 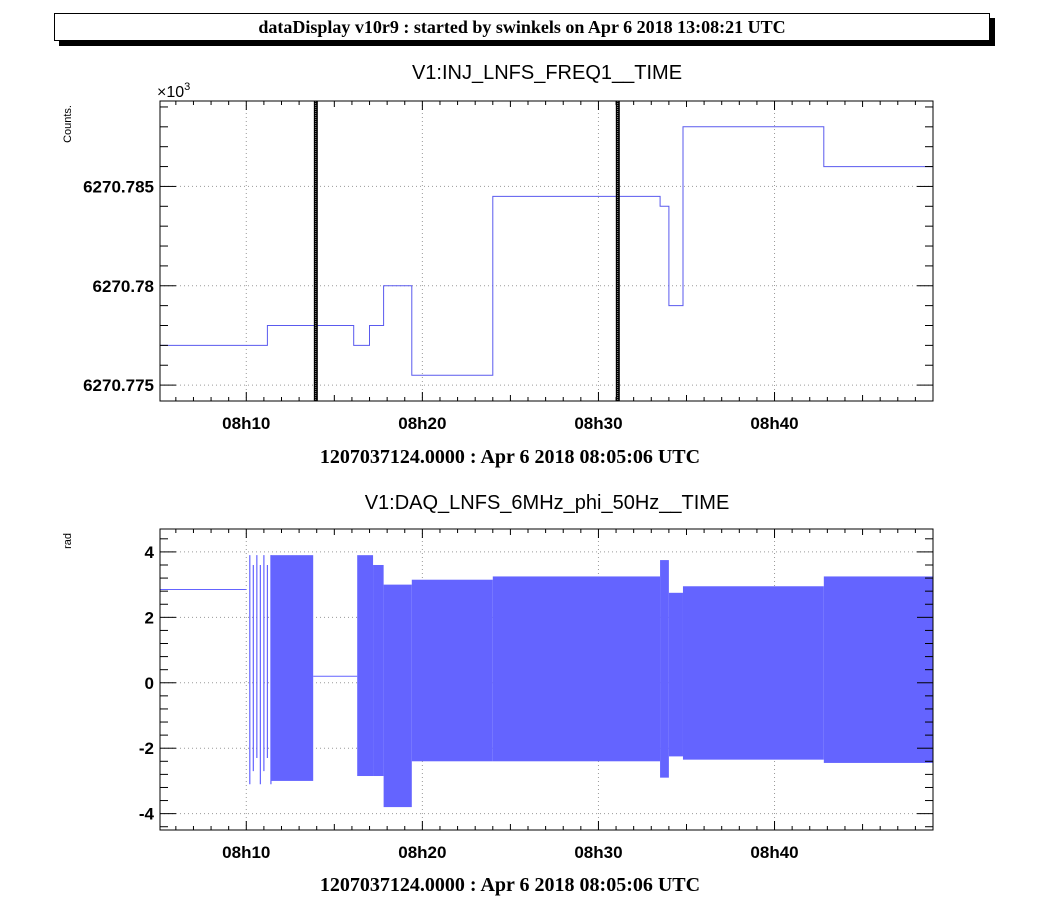 What do you see at coordinates (68, 124) in the screenshot?
I see `plot1-y-title: Counts.` at bounding box center [68, 124].